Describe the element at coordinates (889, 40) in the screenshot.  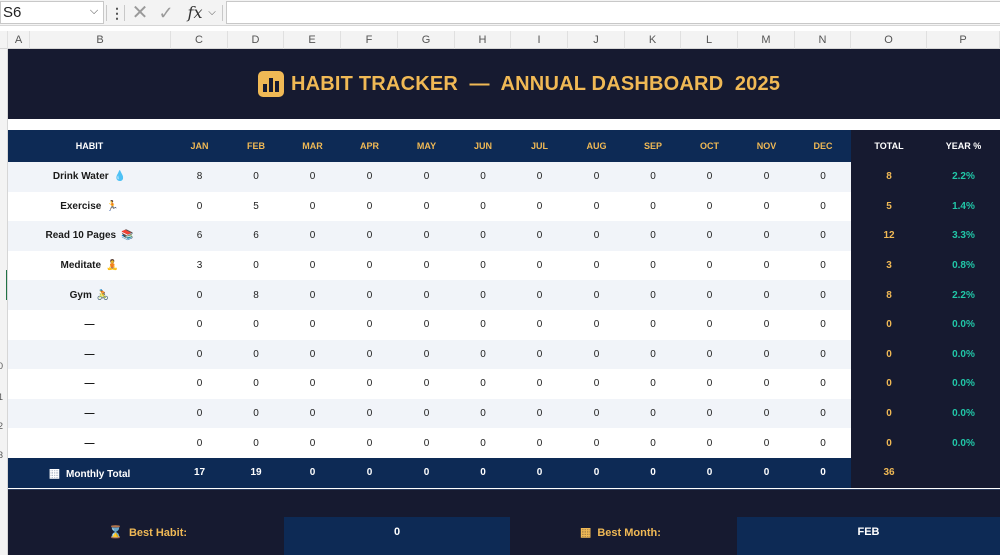
I see `column-header-o: O` at that location.